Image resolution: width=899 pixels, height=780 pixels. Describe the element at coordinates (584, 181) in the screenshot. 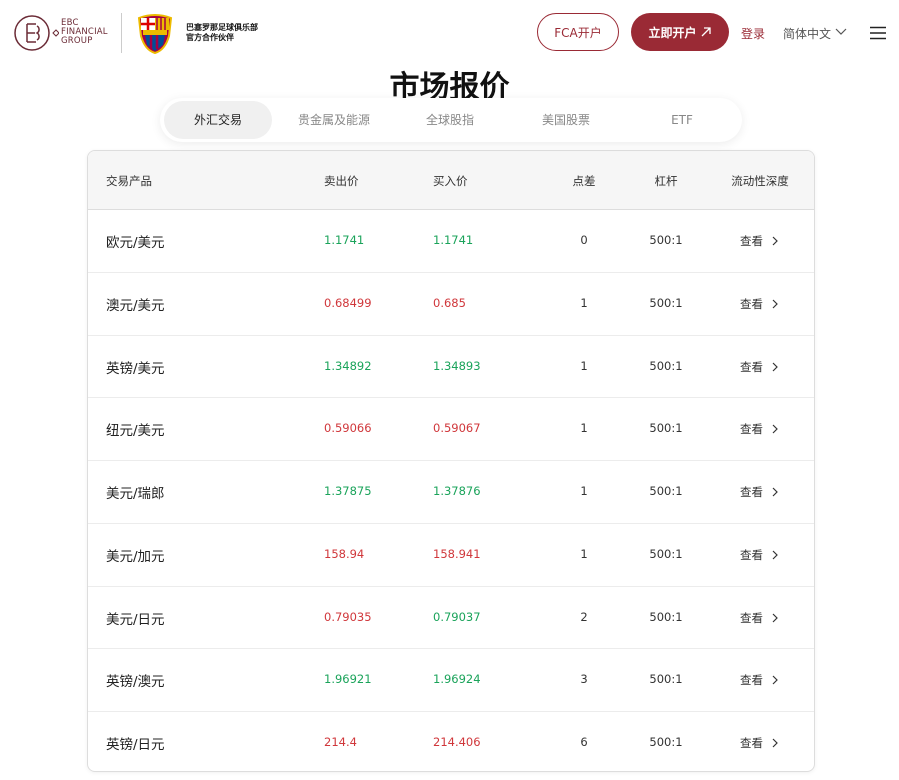

I see `column-header: 点差` at that location.